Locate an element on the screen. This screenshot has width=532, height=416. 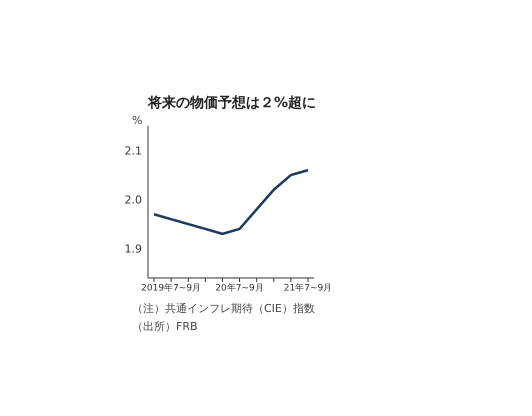
text: （出所）FRB is located at coordinates (165, 326).